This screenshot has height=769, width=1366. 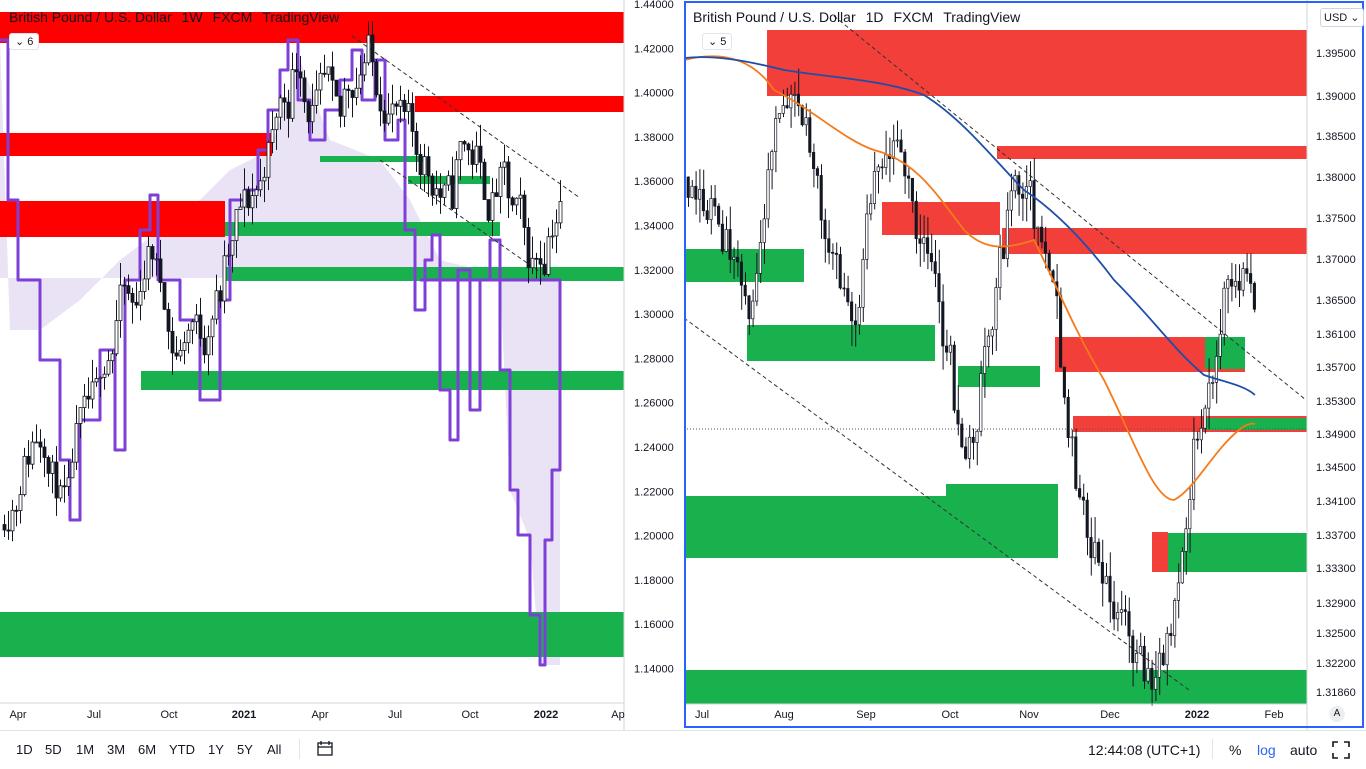 I want to click on date-range-icon, so click(x=326, y=749).